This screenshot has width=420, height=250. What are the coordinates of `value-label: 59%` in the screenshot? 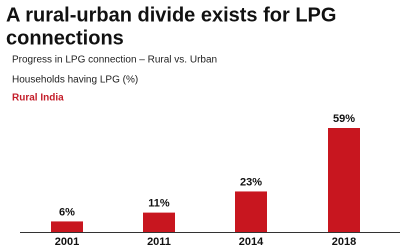 It's located at (344, 119).